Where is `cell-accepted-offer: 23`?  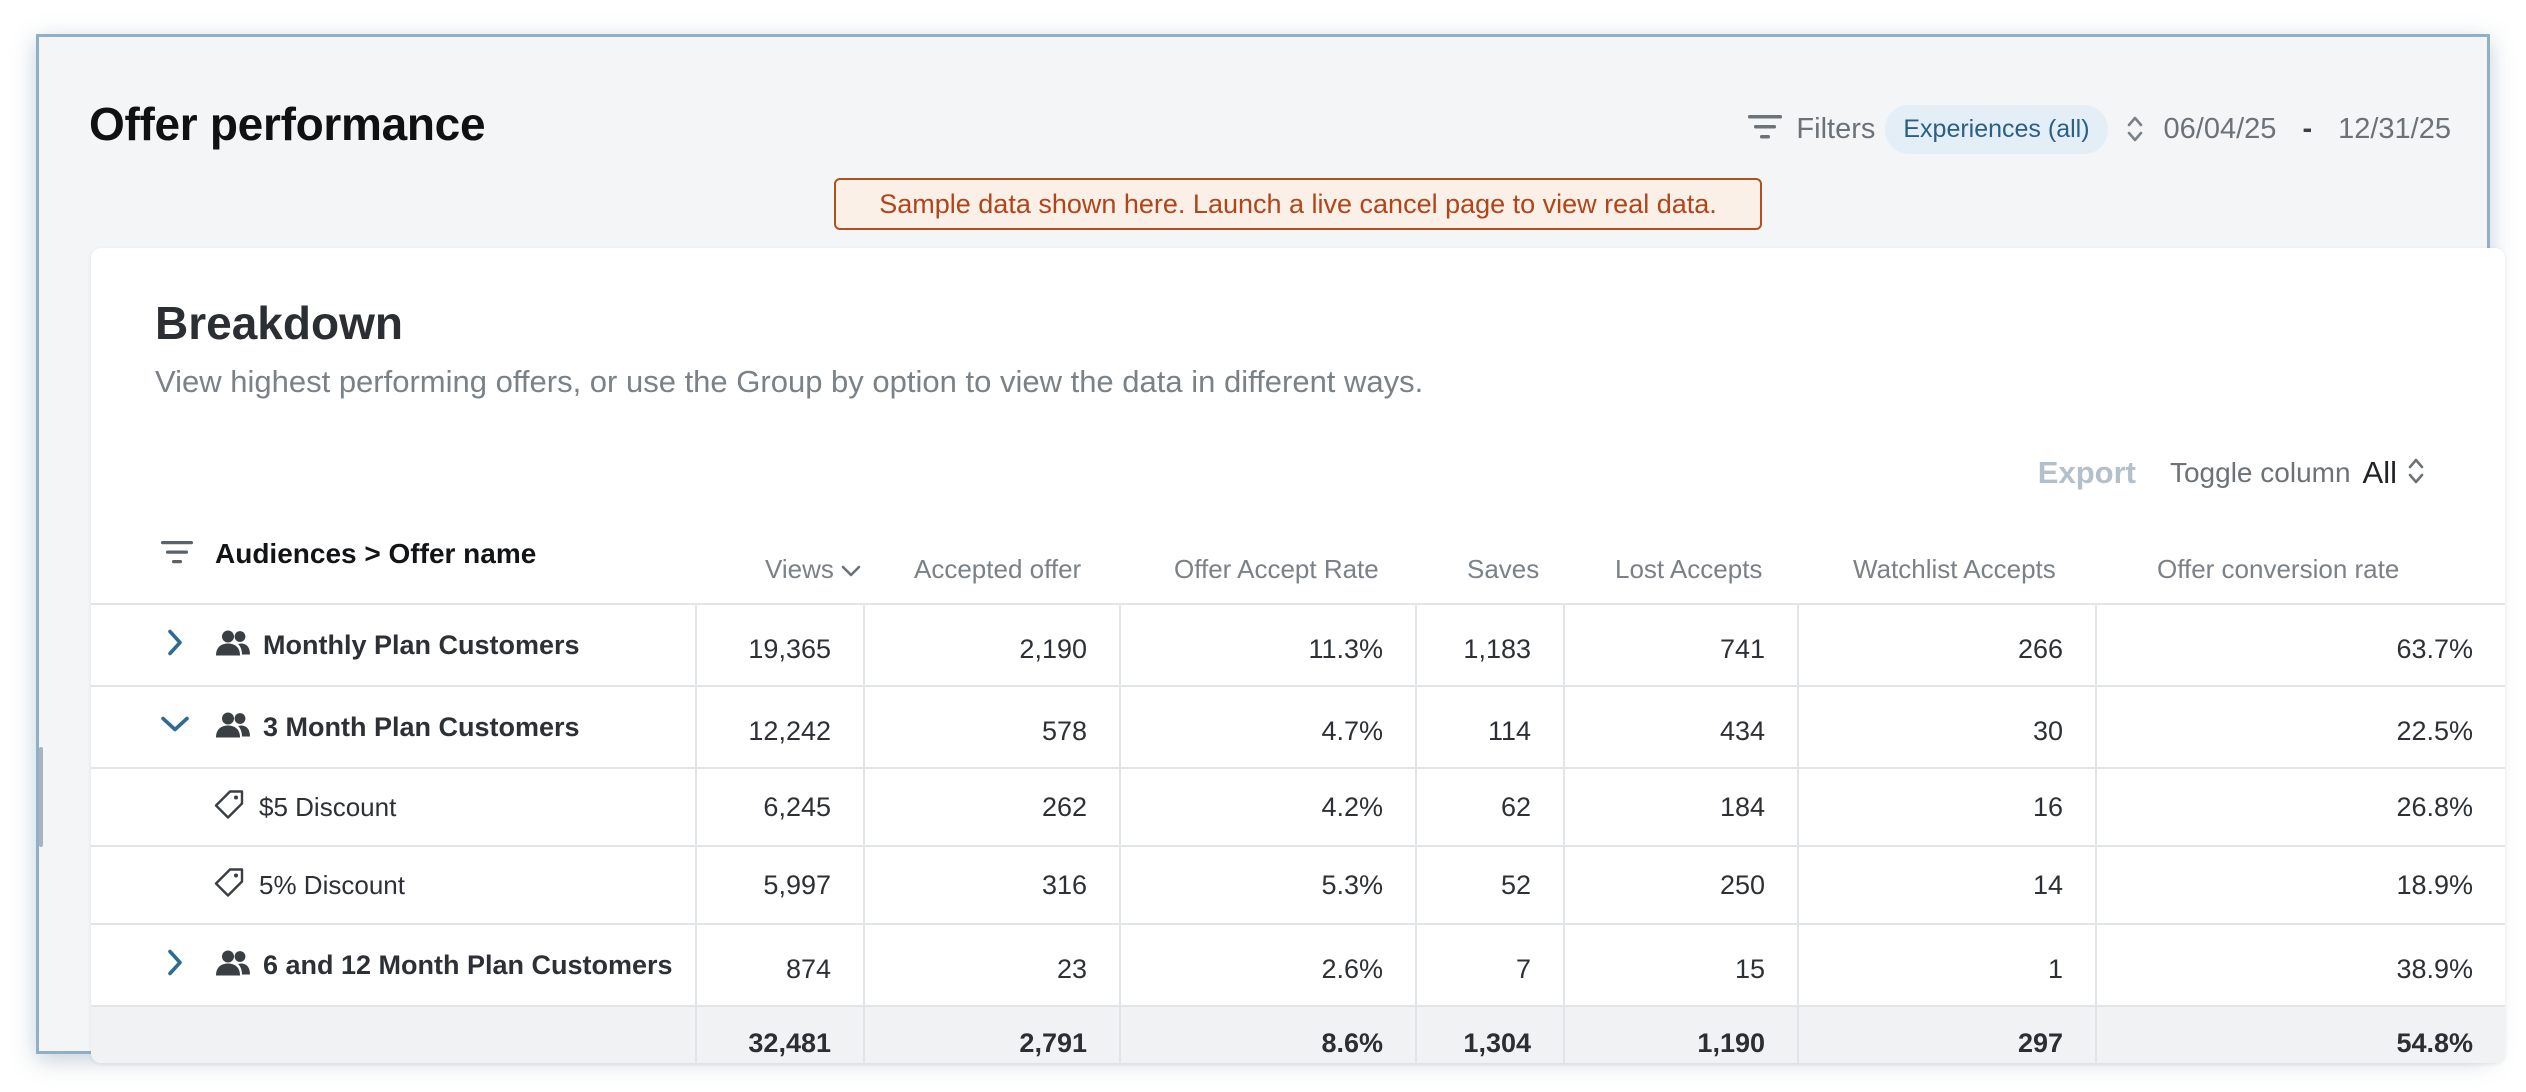
cell-accepted-offer: 23 is located at coordinates (991, 965).